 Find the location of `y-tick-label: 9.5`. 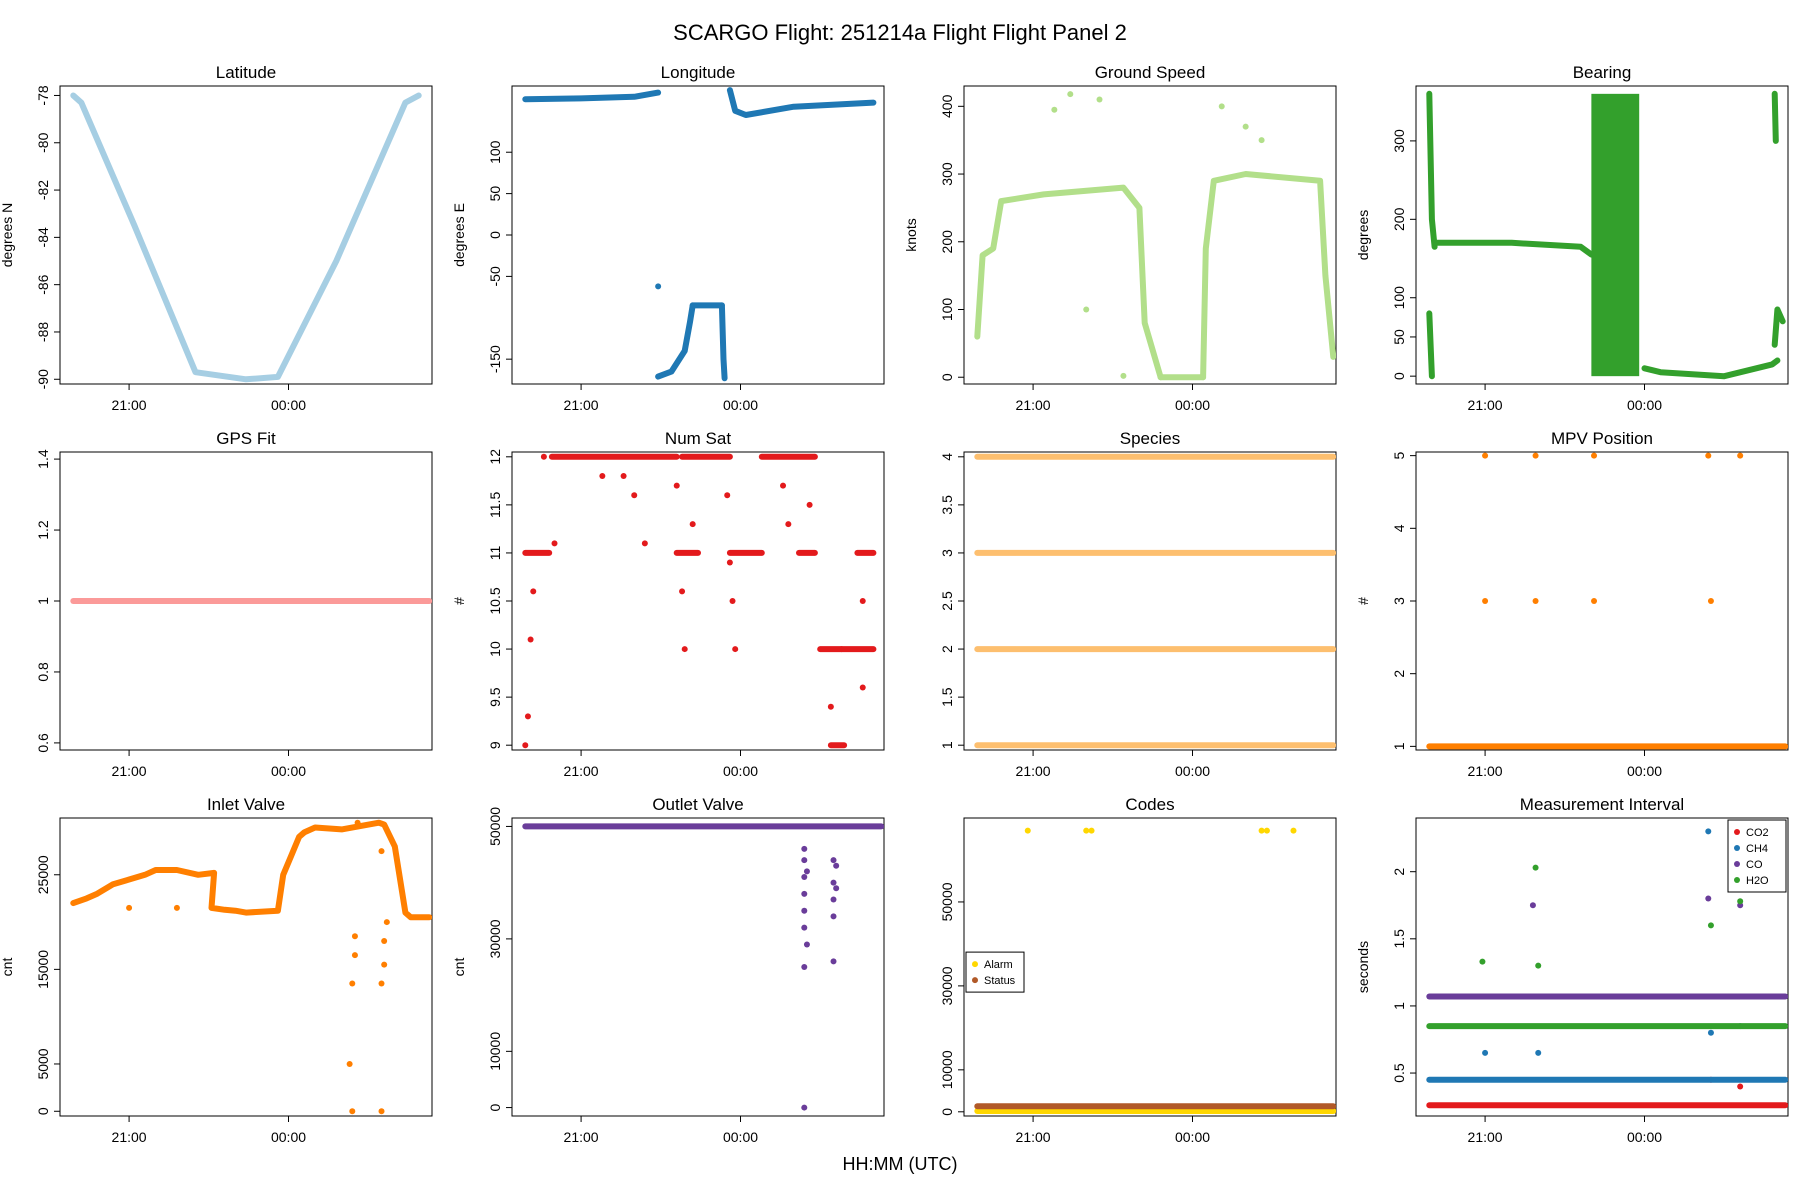

y-tick-label: 9.5 is located at coordinates (495, 697).